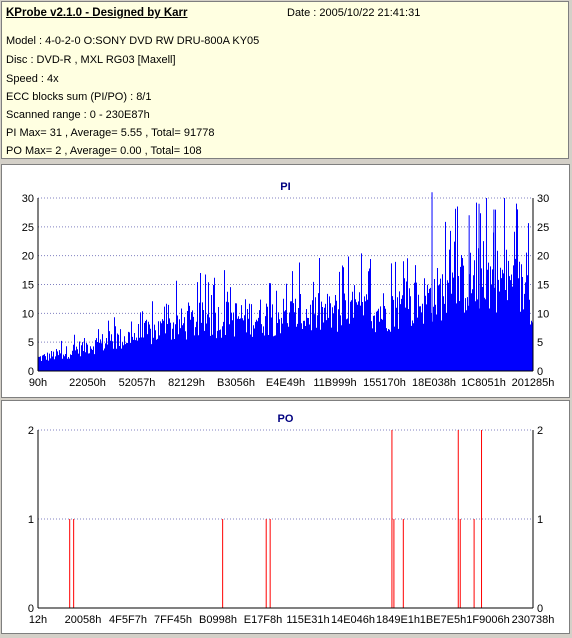 The width and height of the screenshot is (572, 638). I want to click on pi-xtick: 90h, so click(38, 383).